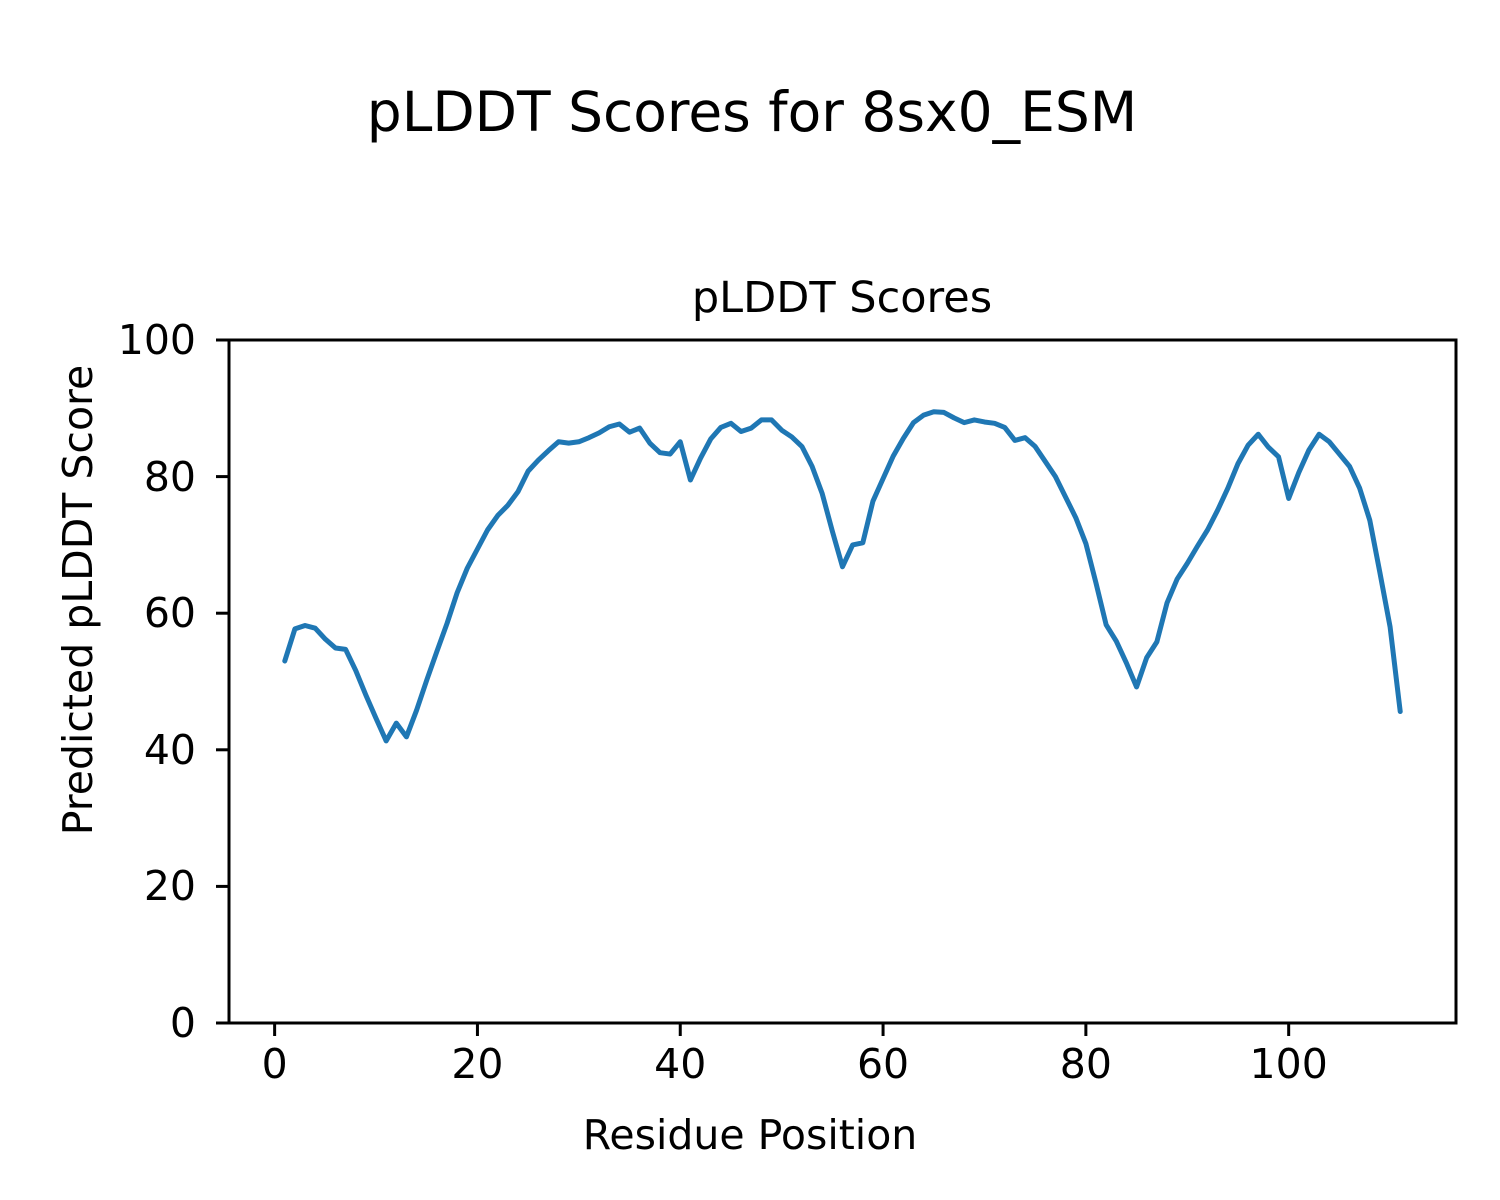 The image size is (1500, 1200). Describe the element at coordinates (752, 112) in the screenshot. I see `figure-title: pLDDT Scores for 8sx0_ESM` at that location.